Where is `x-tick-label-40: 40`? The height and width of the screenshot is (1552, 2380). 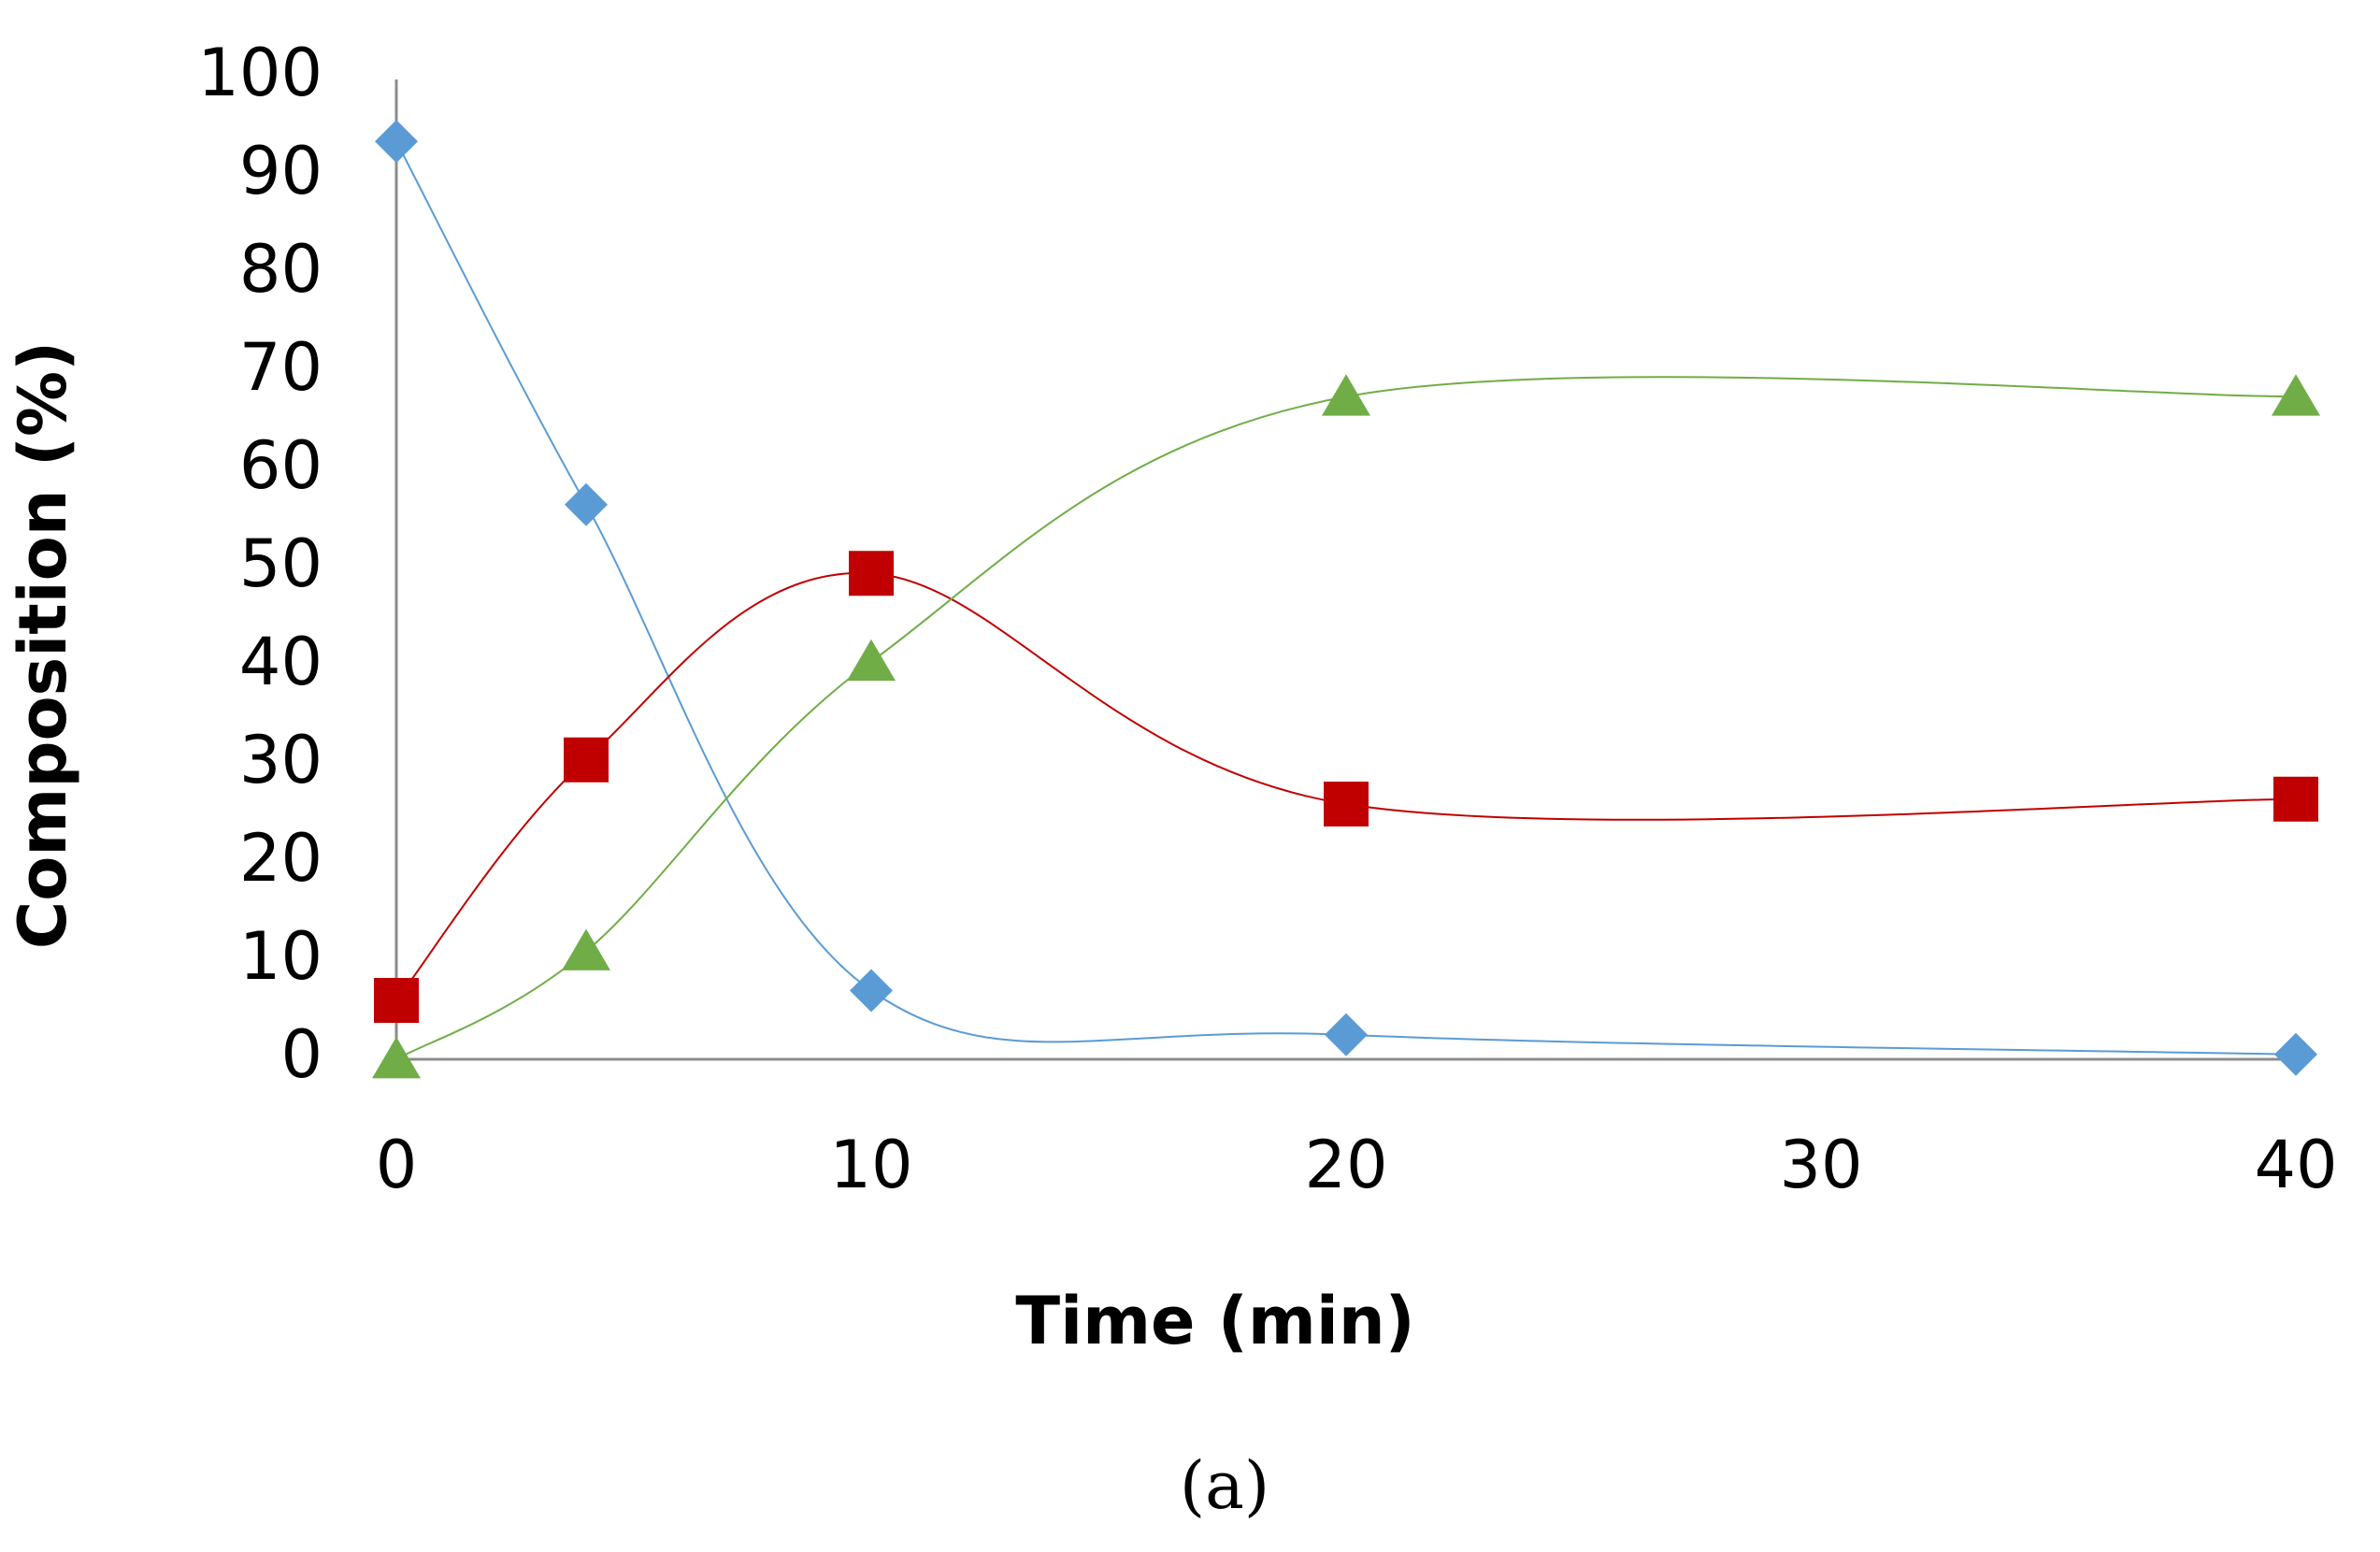 x-tick-label-40: 40 is located at coordinates (2295, 1165).